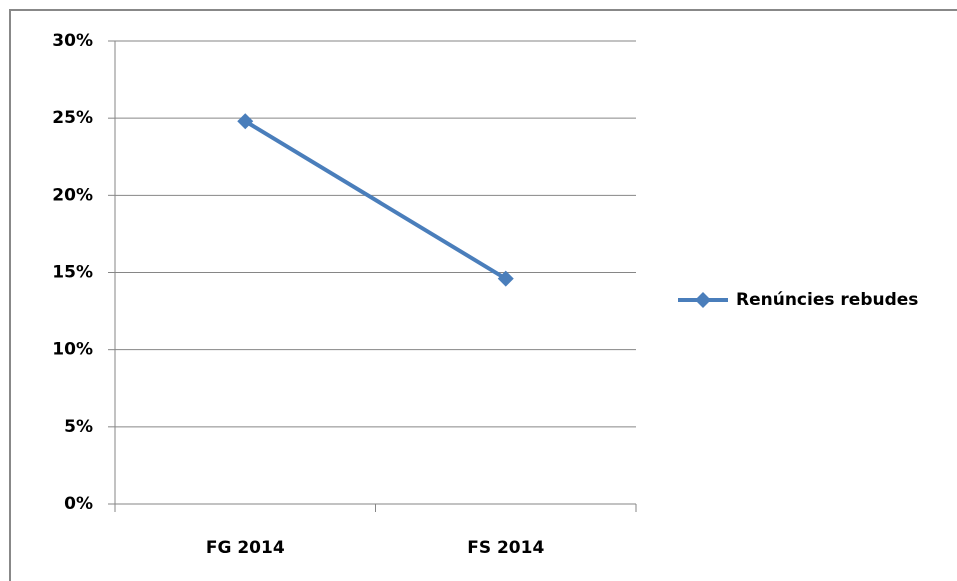 The width and height of the screenshot is (957, 581). Describe the element at coordinates (375, 200) in the screenshot. I see `series-line` at that location.